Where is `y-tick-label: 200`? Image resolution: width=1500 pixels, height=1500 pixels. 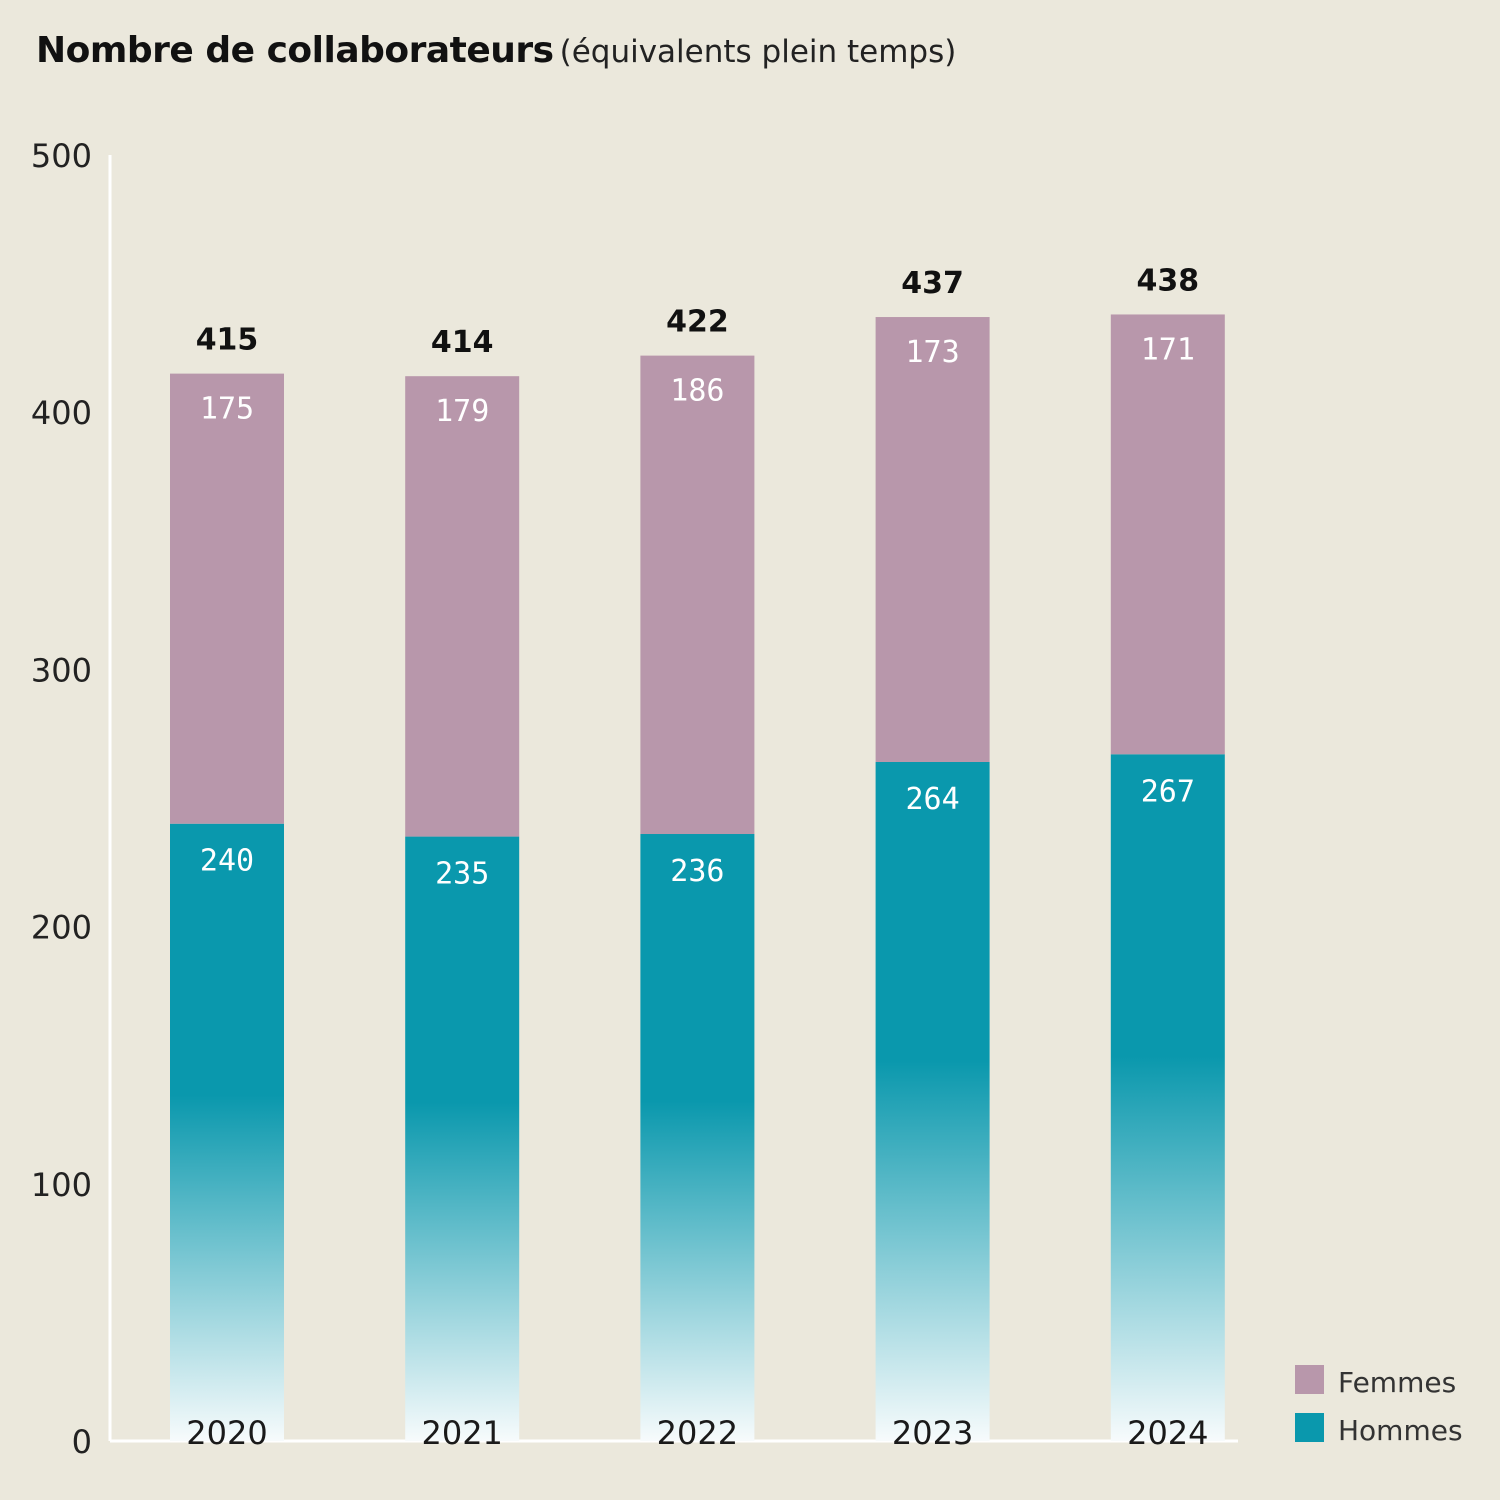
y-tick-label: 200 is located at coordinates (61, 928).